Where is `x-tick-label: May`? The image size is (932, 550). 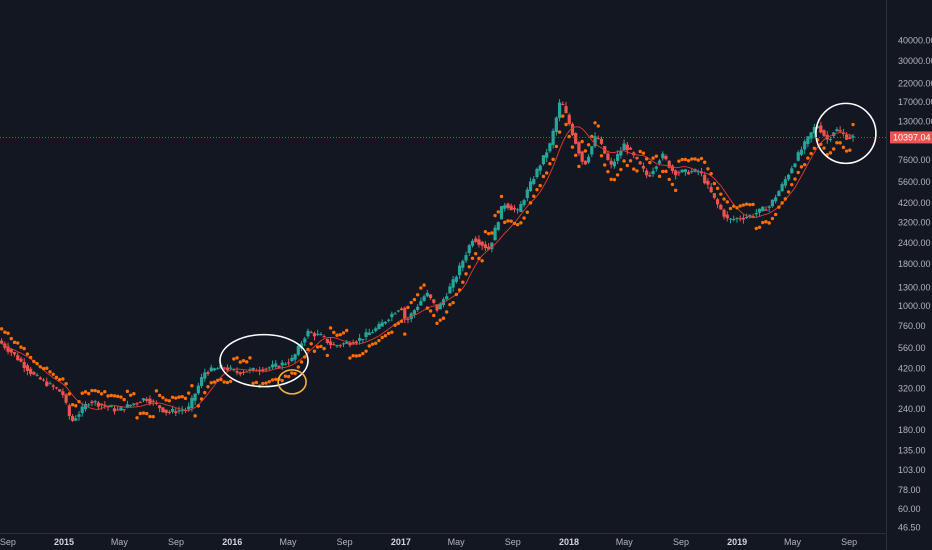 x-tick-label: May is located at coordinates (288, 542).